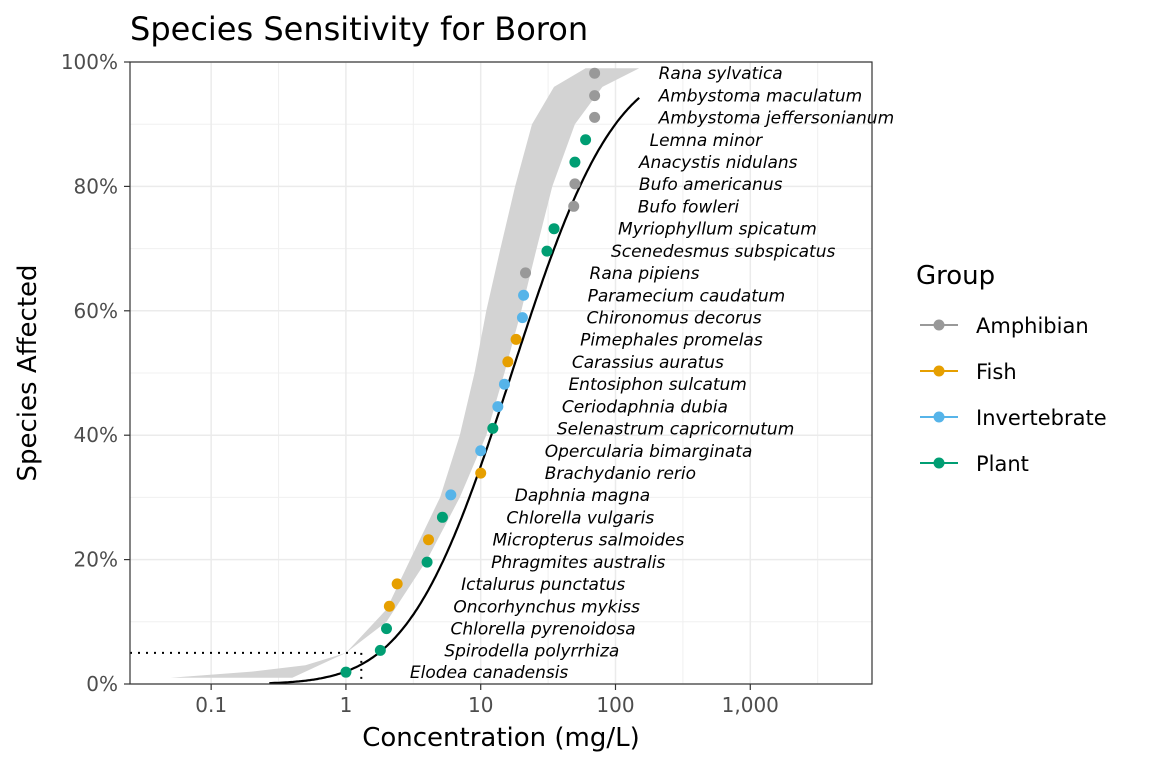 The image size is (1152, 772). I want to click on legend: Group Amphibian Fish Invertebrate Plant, so click(1011, 368).